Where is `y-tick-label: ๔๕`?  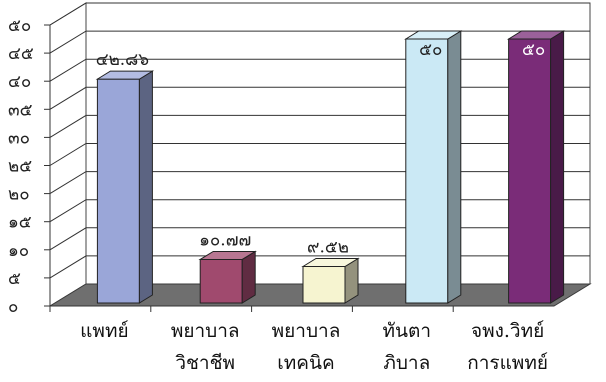 y-tick-label: ๔๕ is located at coordinates (21, 54).